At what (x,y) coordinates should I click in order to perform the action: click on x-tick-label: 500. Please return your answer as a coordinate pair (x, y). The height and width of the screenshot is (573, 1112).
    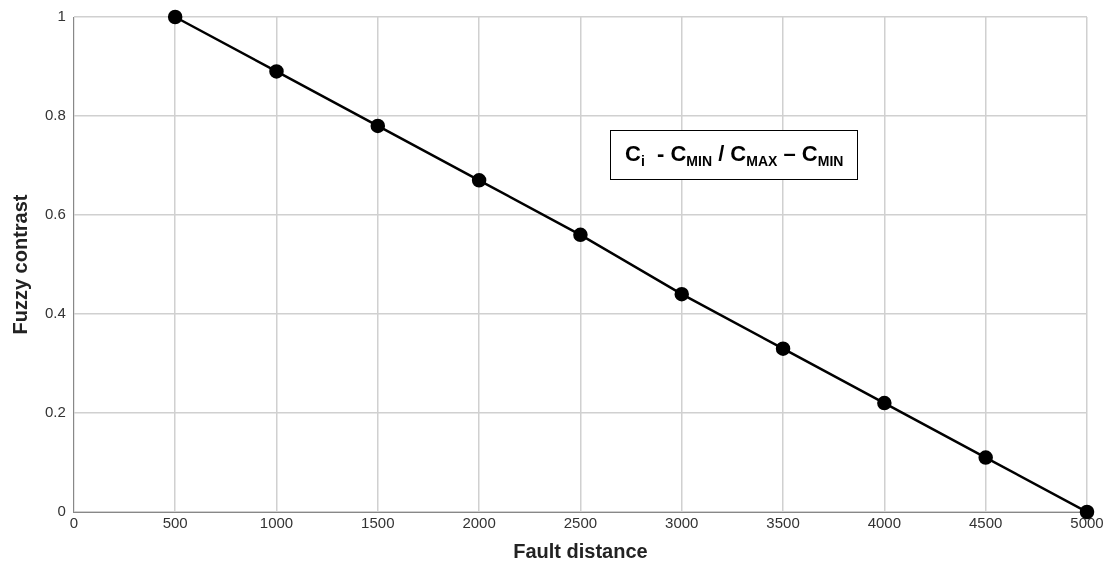
    Looking at the image, I should click on (175, 523).